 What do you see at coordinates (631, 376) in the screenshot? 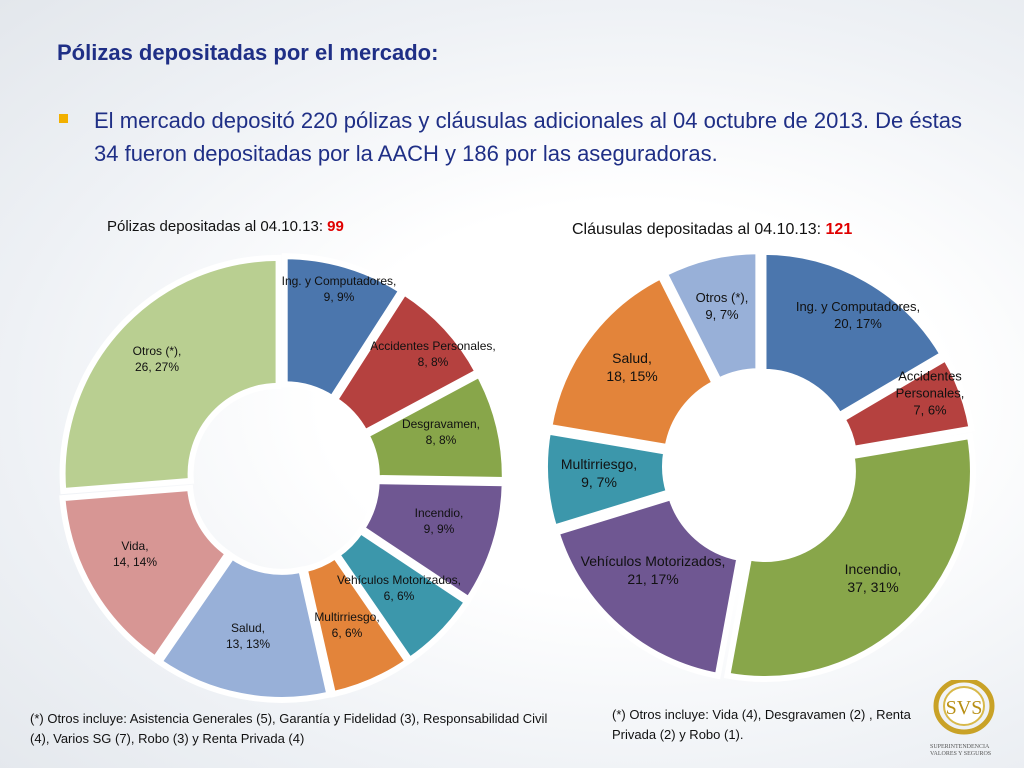
I see `slice-label-line: 18, 15%` at bounding box center [631, 376].